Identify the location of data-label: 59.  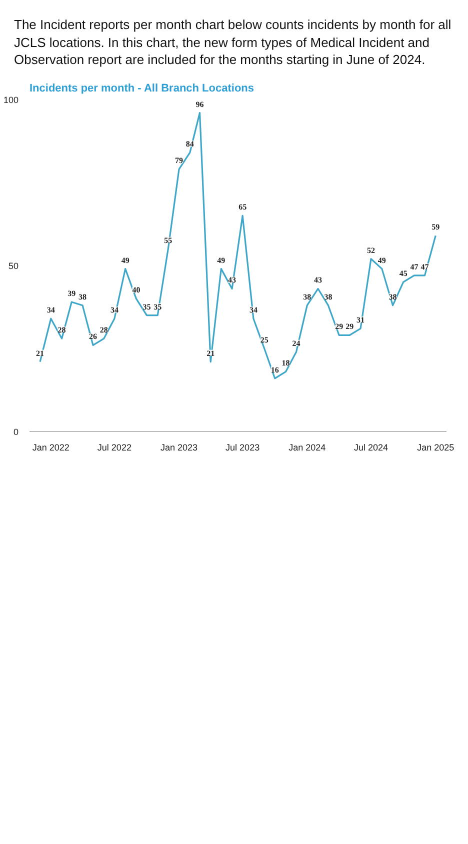
(436, 227).